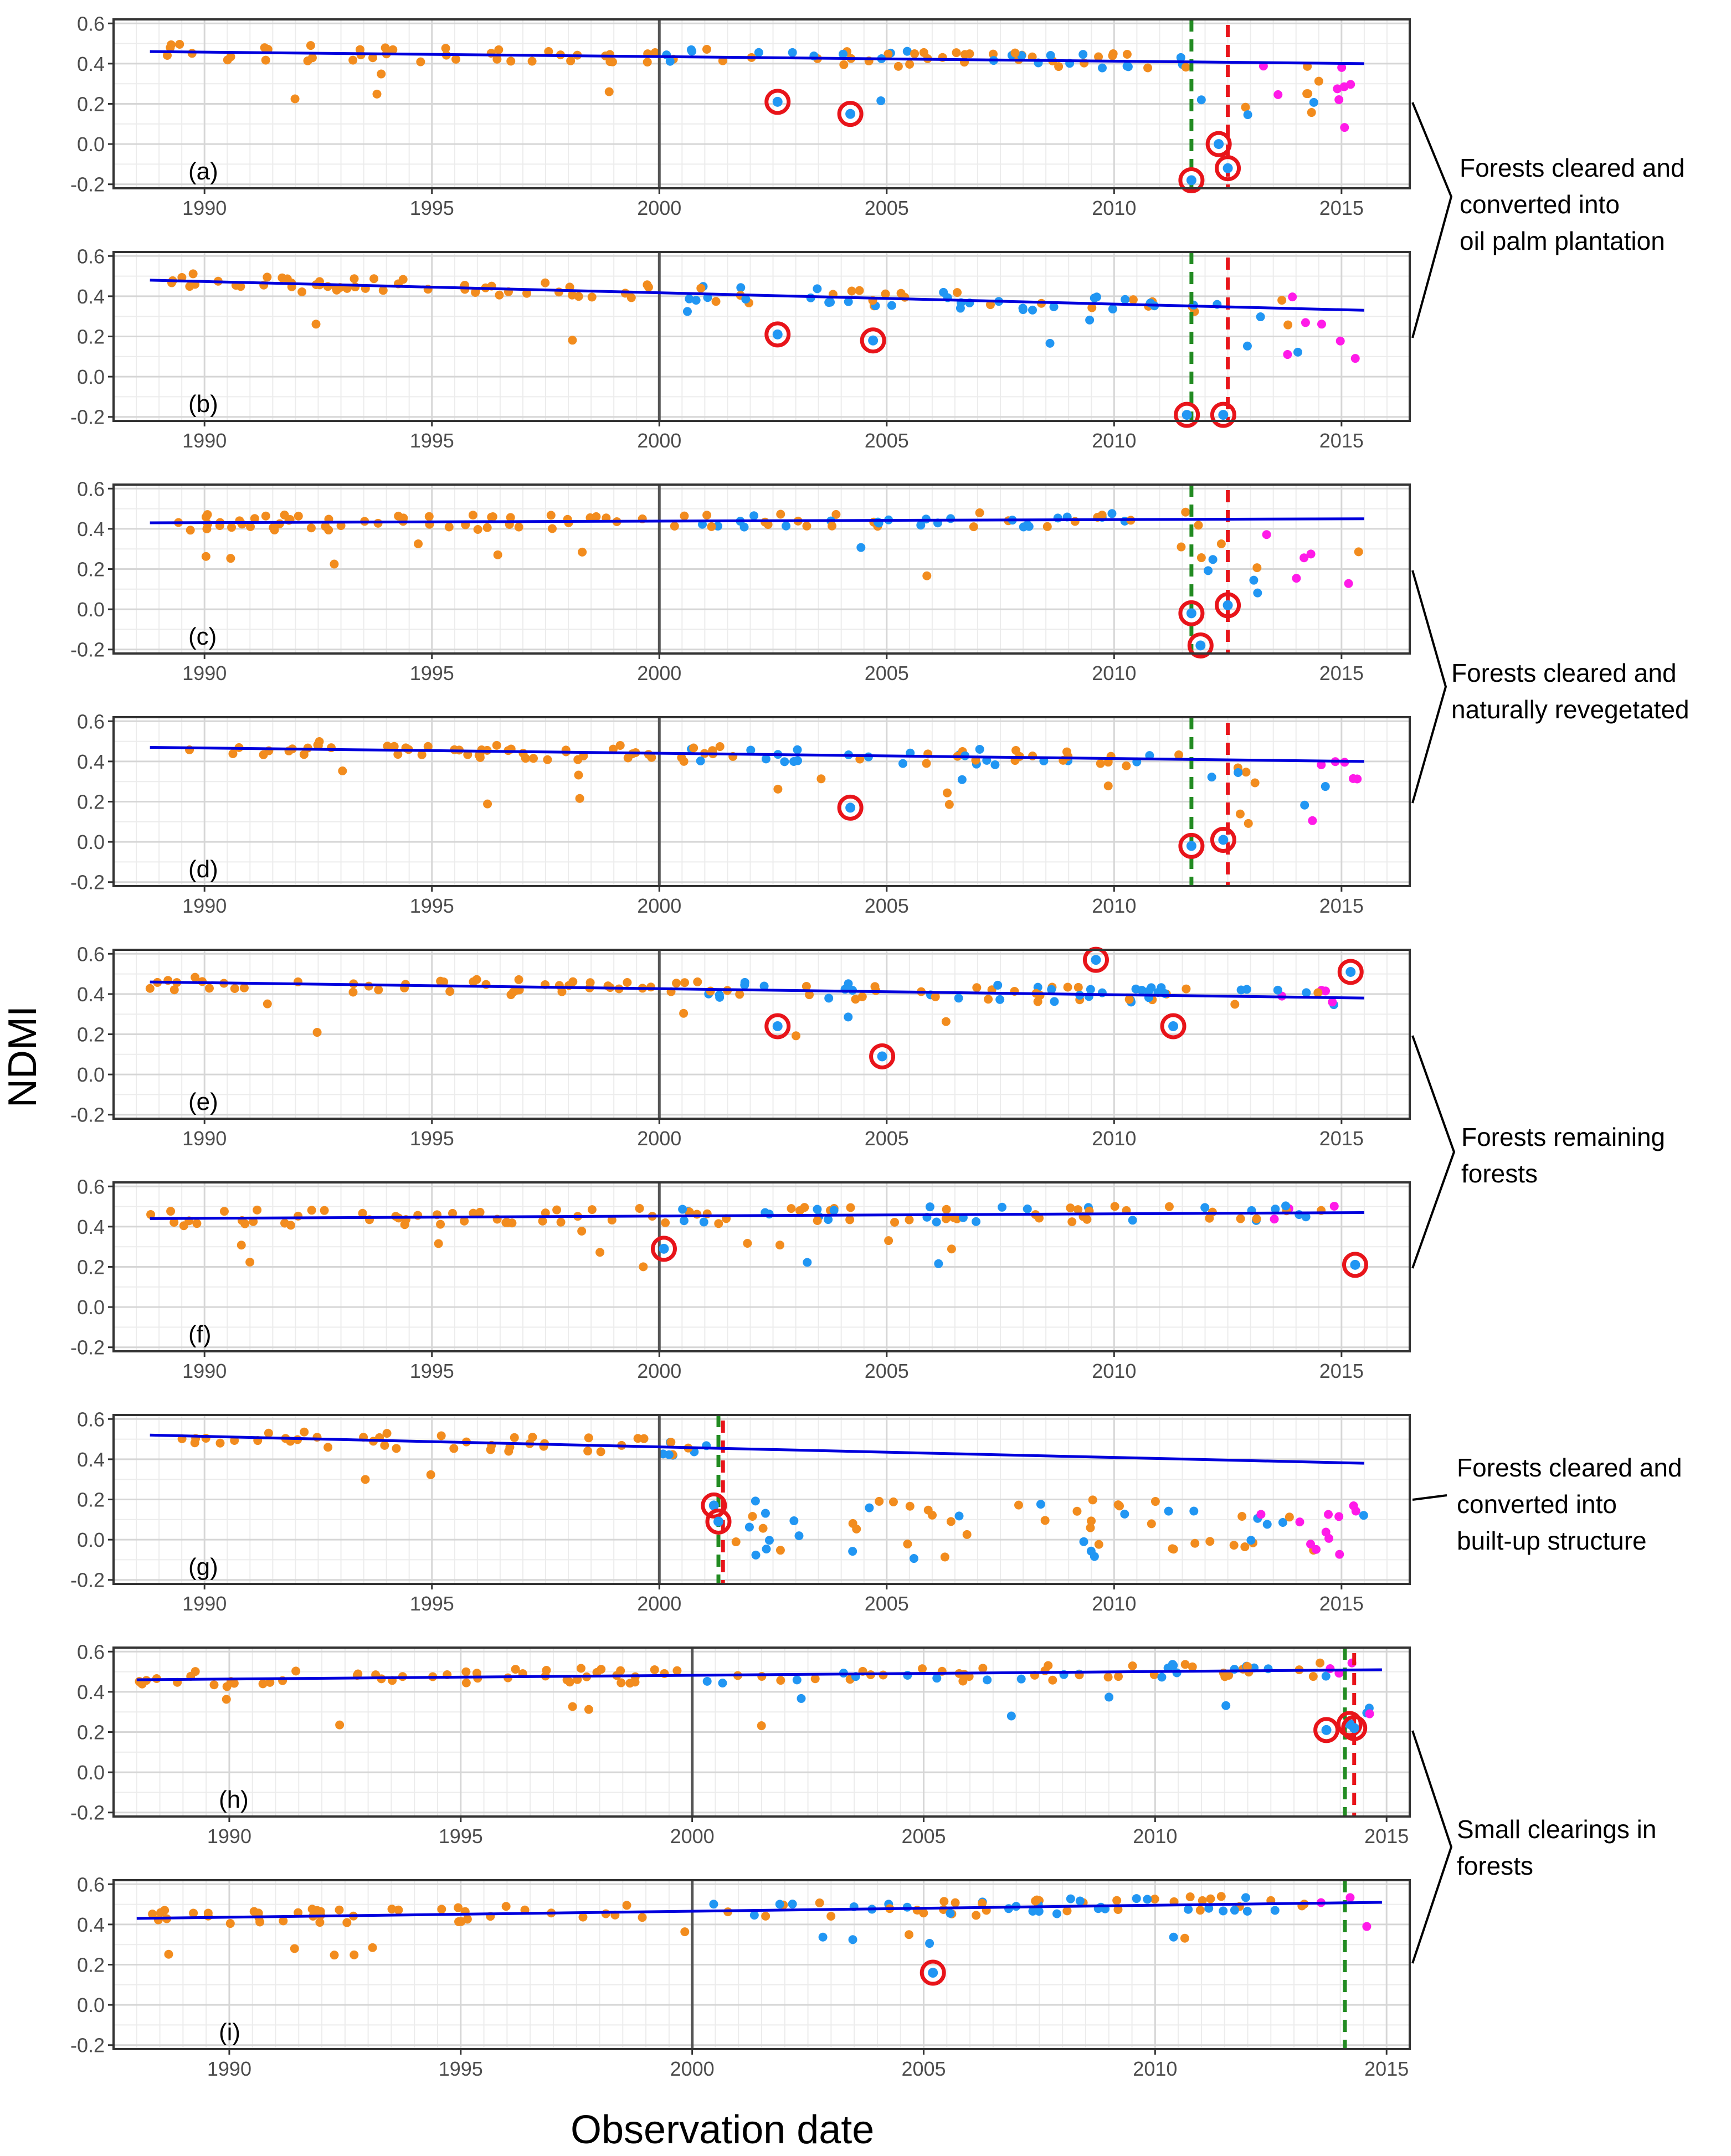 The height and width of the screenshot is (2156, 1731). I want to click on panel-letter: (d), so click(203, 870).